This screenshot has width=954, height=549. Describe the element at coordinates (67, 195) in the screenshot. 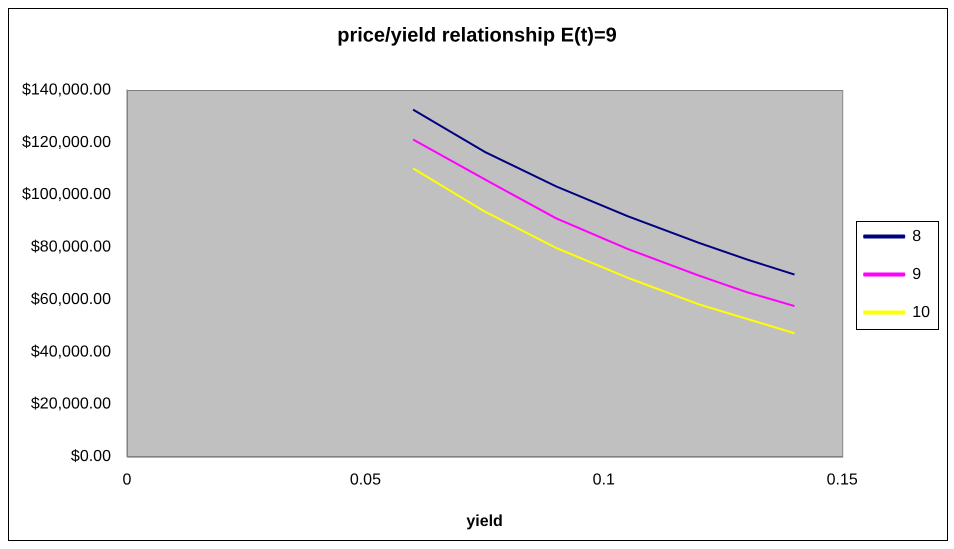

I see `y-tick-label: $100,000.00` at that location.